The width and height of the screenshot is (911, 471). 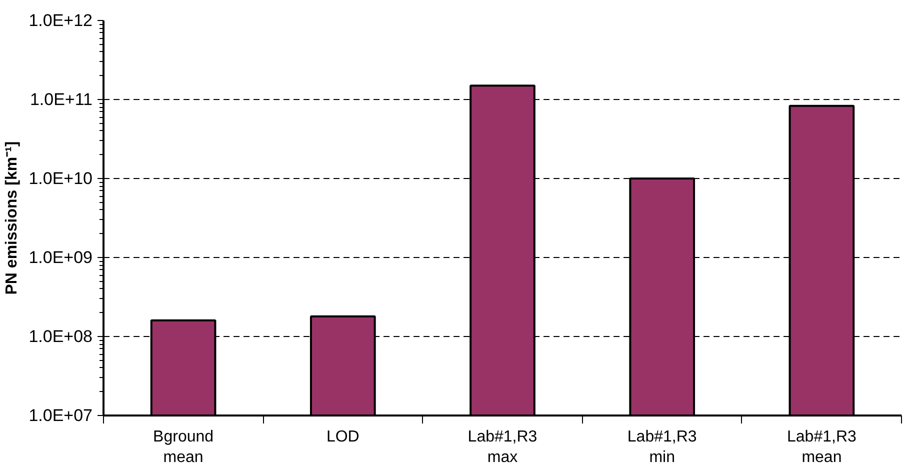 I want to click on x-tick-label: LOD, so click(x=343, y=437).